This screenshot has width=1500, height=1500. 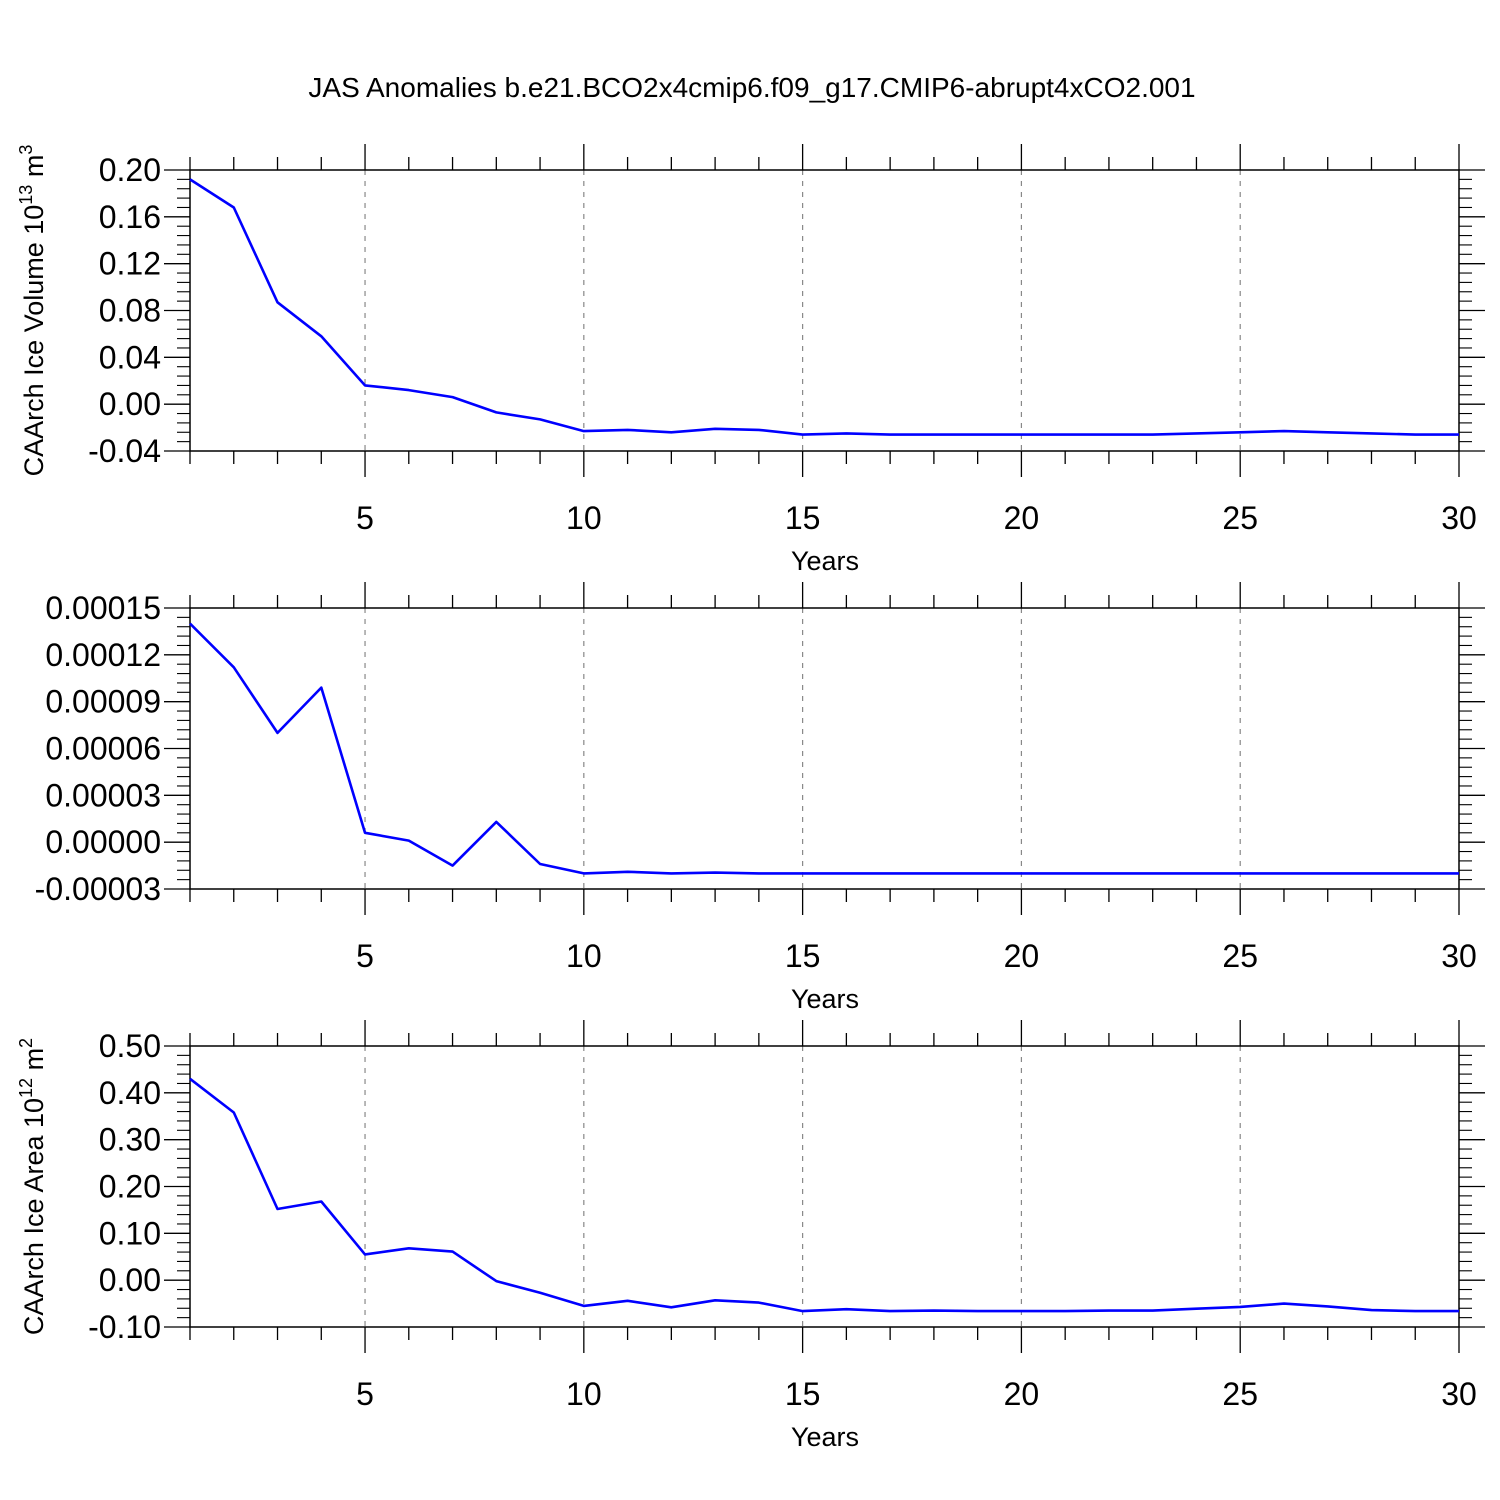 What do you see at coordinates (32, 311) in the screenshot?
I see `y-axis-label: CAArch Ice Volume 1013 m3` at bounding box center [32, 311].